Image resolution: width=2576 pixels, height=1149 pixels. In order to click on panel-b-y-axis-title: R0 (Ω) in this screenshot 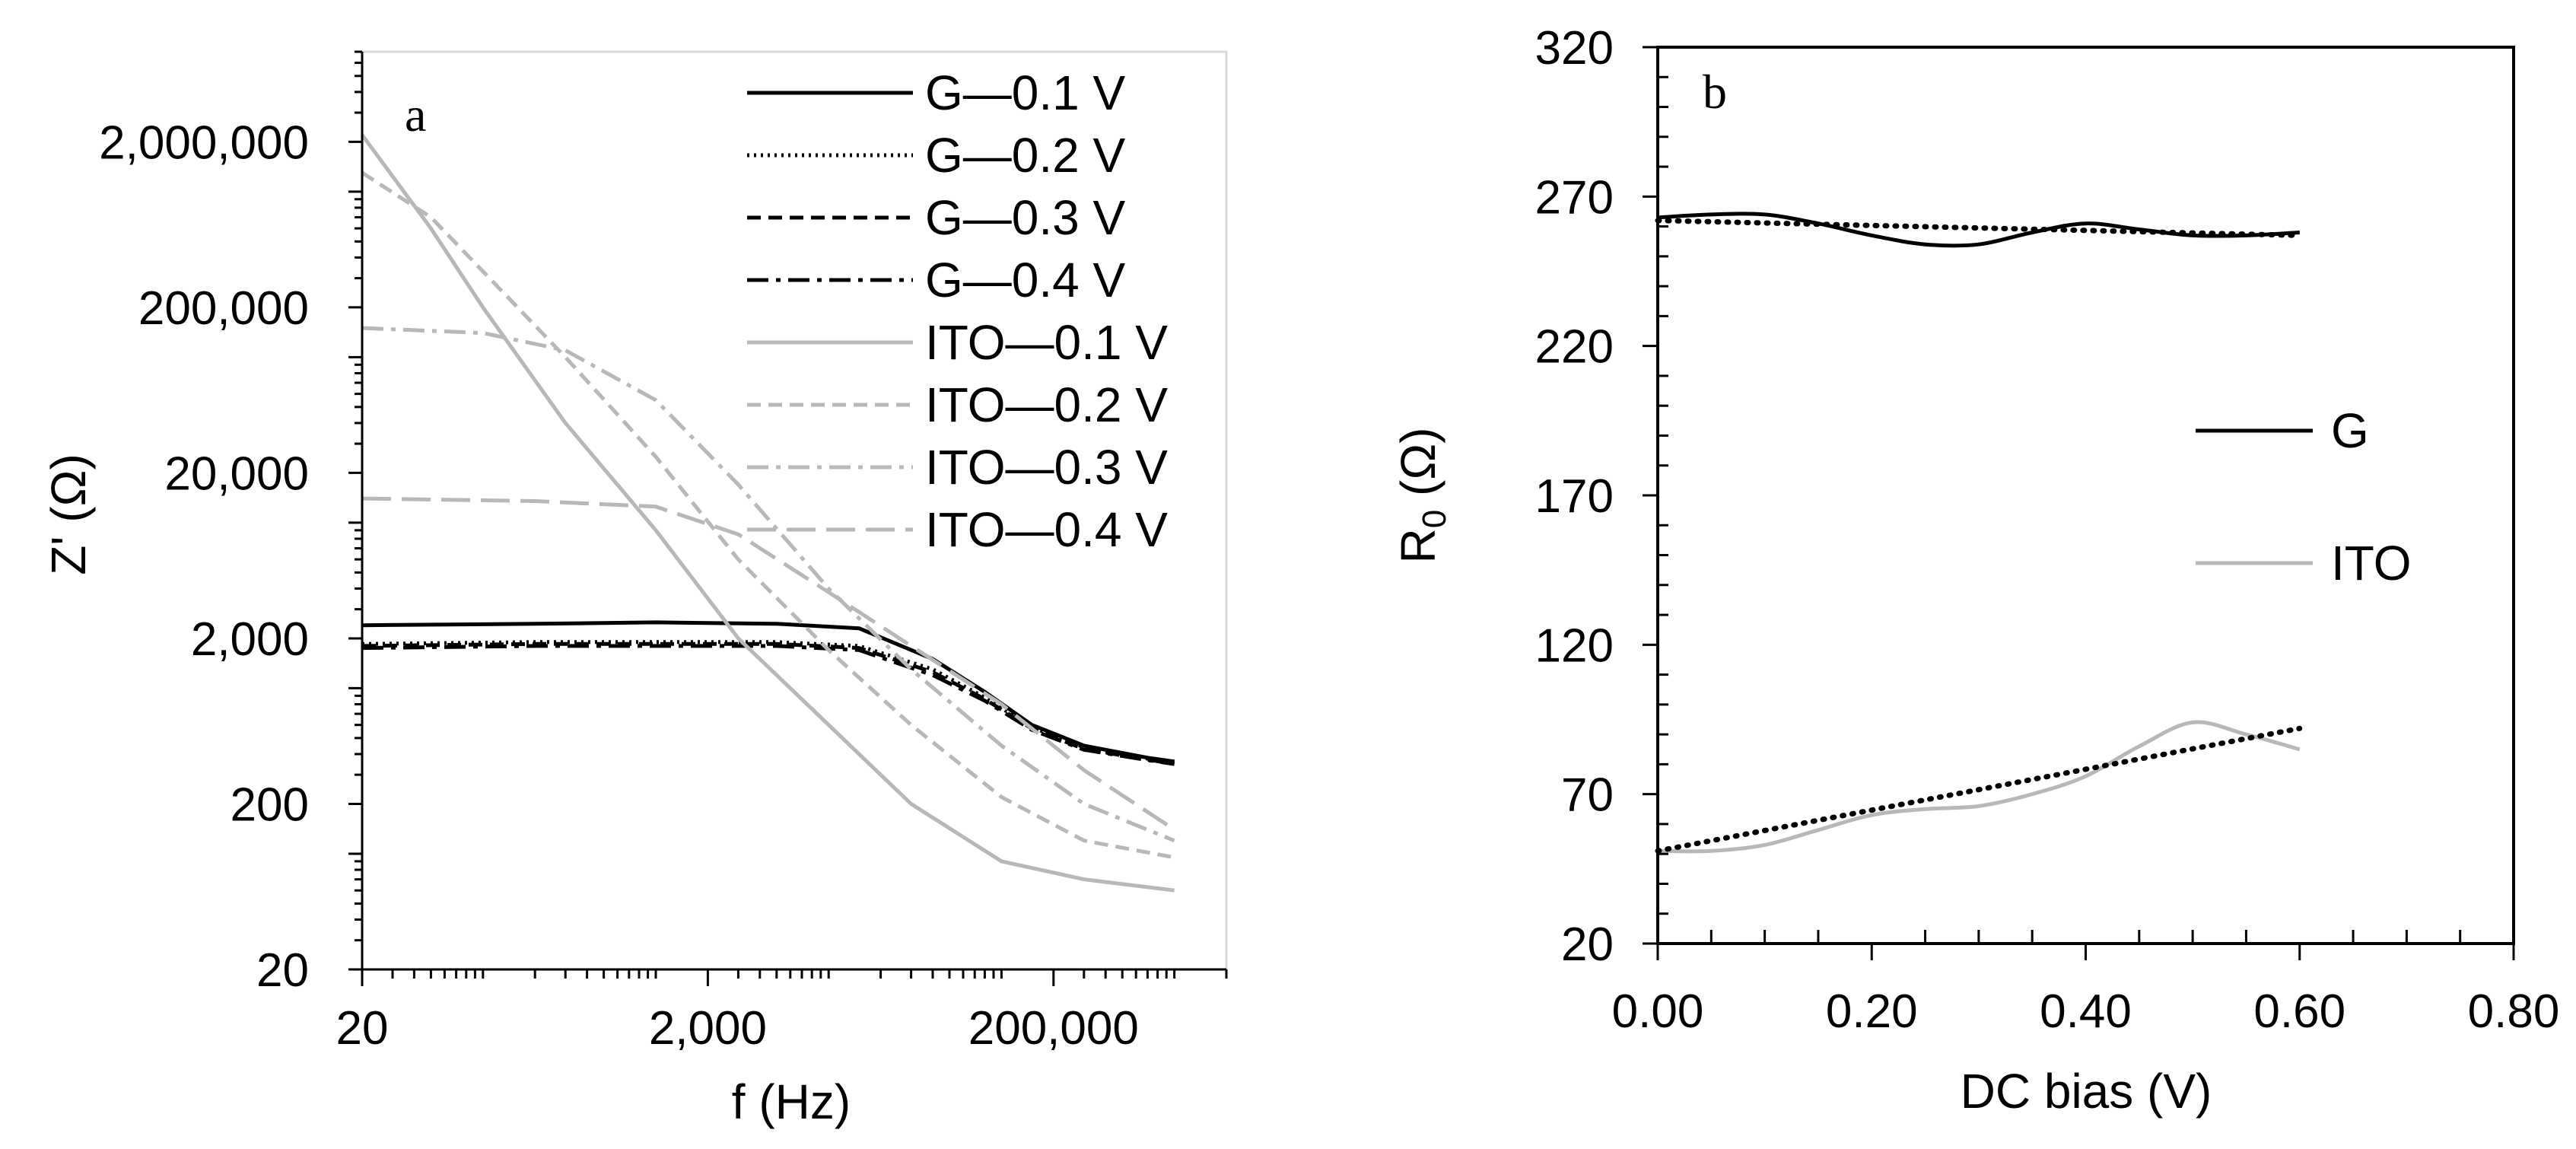, I will do `click(1422, 496)`.